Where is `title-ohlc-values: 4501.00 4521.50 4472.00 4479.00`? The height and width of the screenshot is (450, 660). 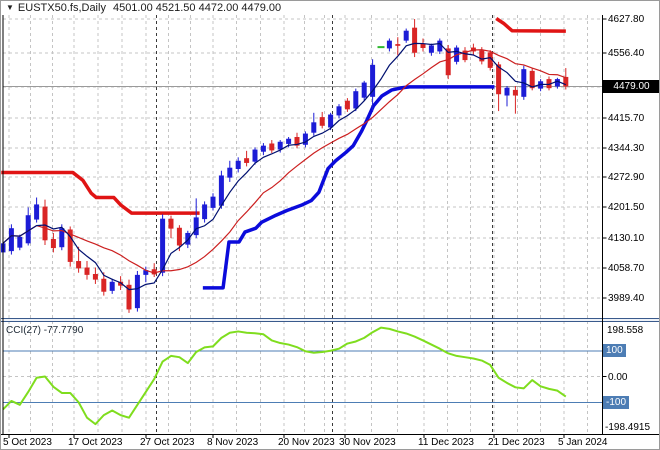 title-ohlc-values: 4501.00 4521.50 4472.00 4479.00 is located at coordinates (197, 8).